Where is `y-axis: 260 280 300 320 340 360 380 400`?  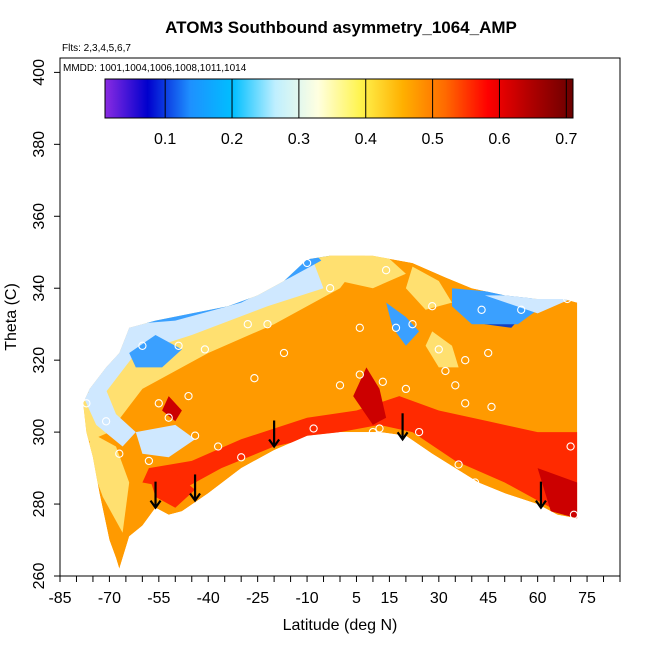
y-axis: 260 280 300 320 340 360 380 400 is located at coordinates (45, 324).